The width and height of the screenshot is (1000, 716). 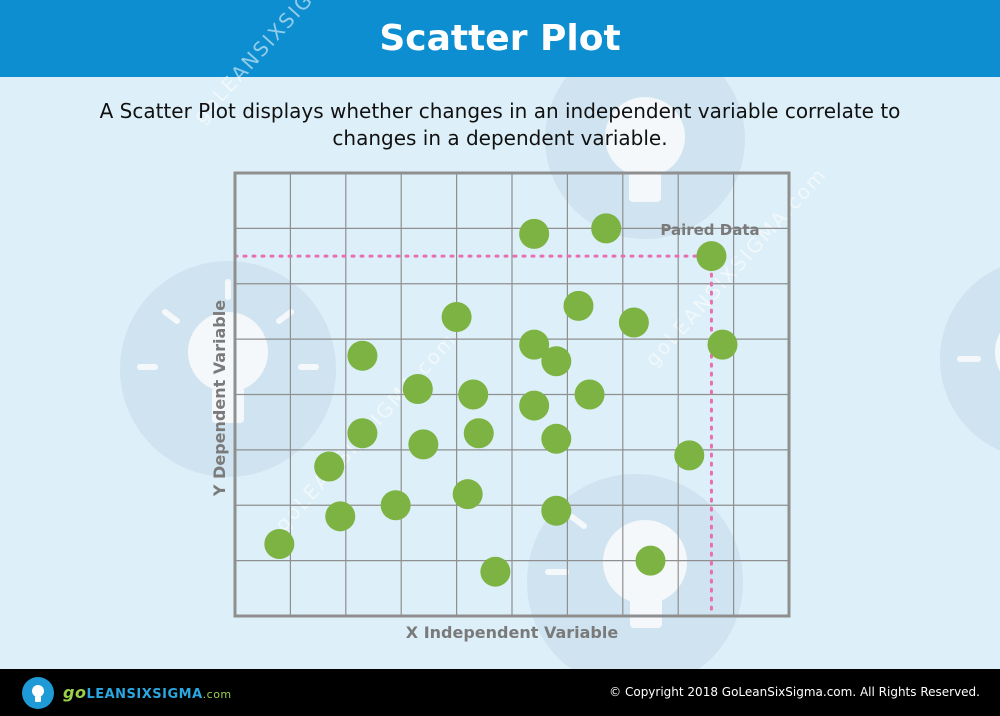 What do you see at coordinates (512, 632) in the screenshot?
I see `x-axis-label: X Independent Variable` at bounding box center [512, 632].